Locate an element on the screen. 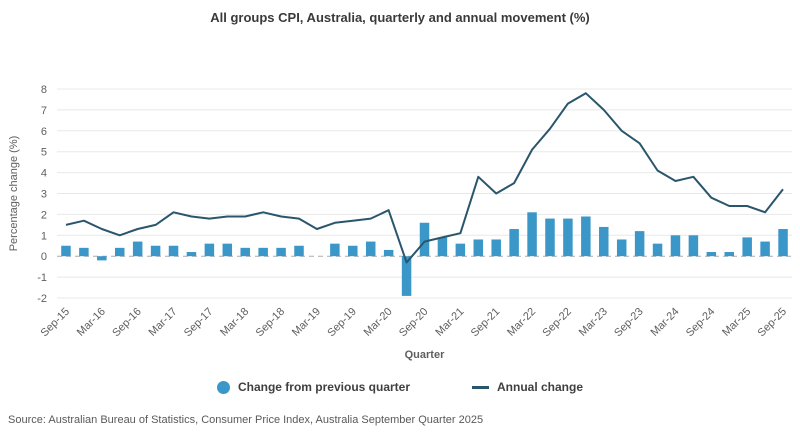 The width and height of the screenshot is (800, 444). svg-text: Sep-22 is located at coordinates (557, 323).